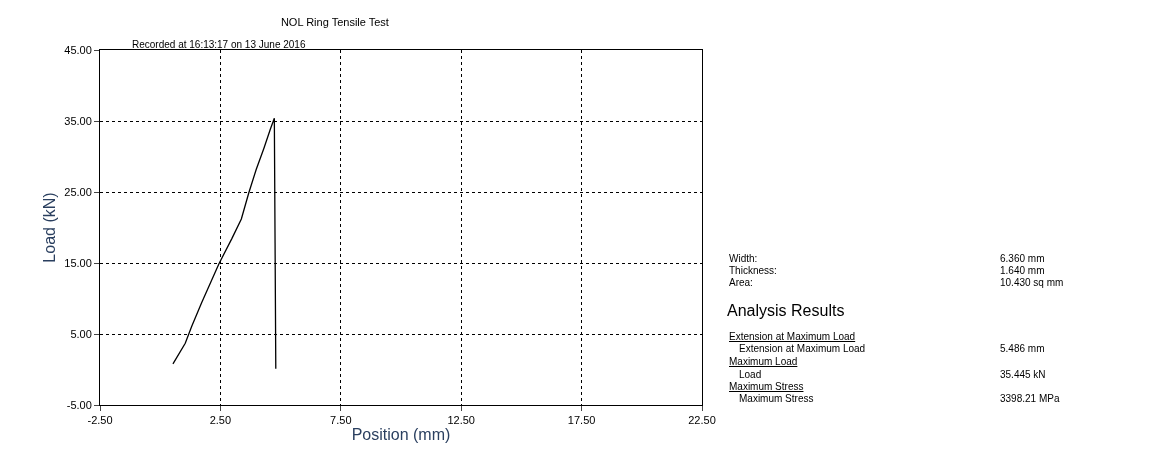 The height and width of the screenshot is (459, 1175). Describe the element at coordinates (78, 120) in the screenshot. I see `y-tick-label: 35.00` at that location.